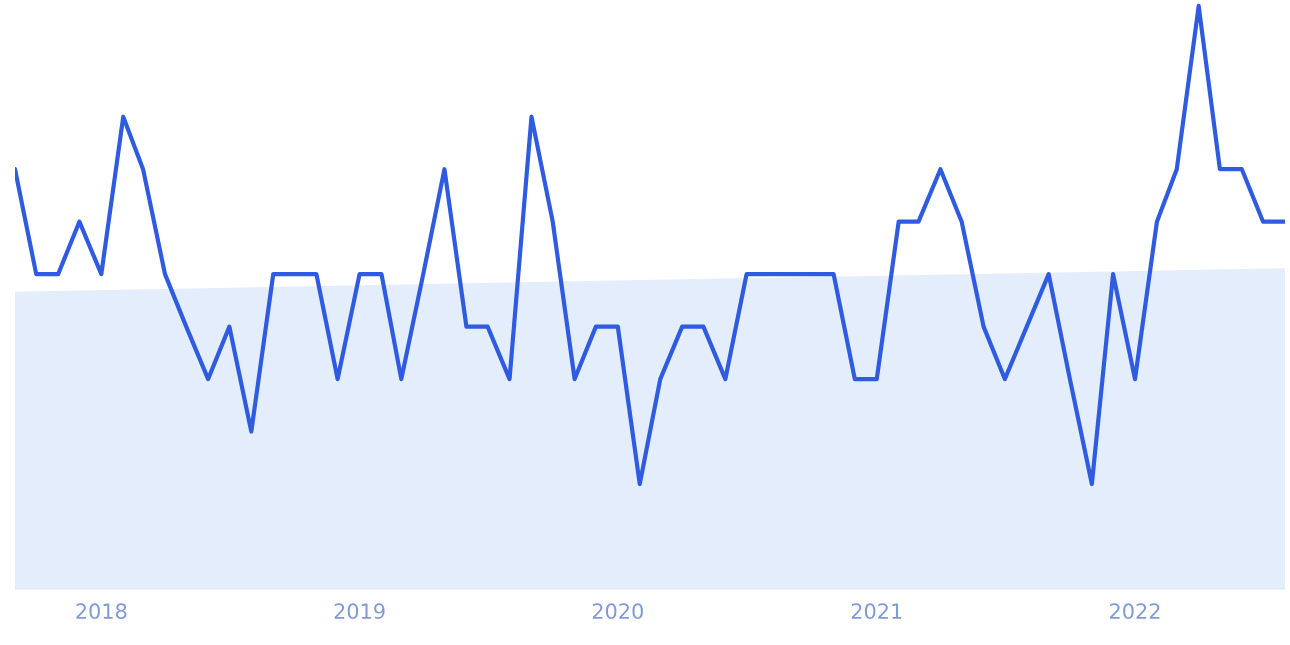 This screenshot has height=645, width=1290. I want to click on x-tick-label: 2018, so click(101, 611).